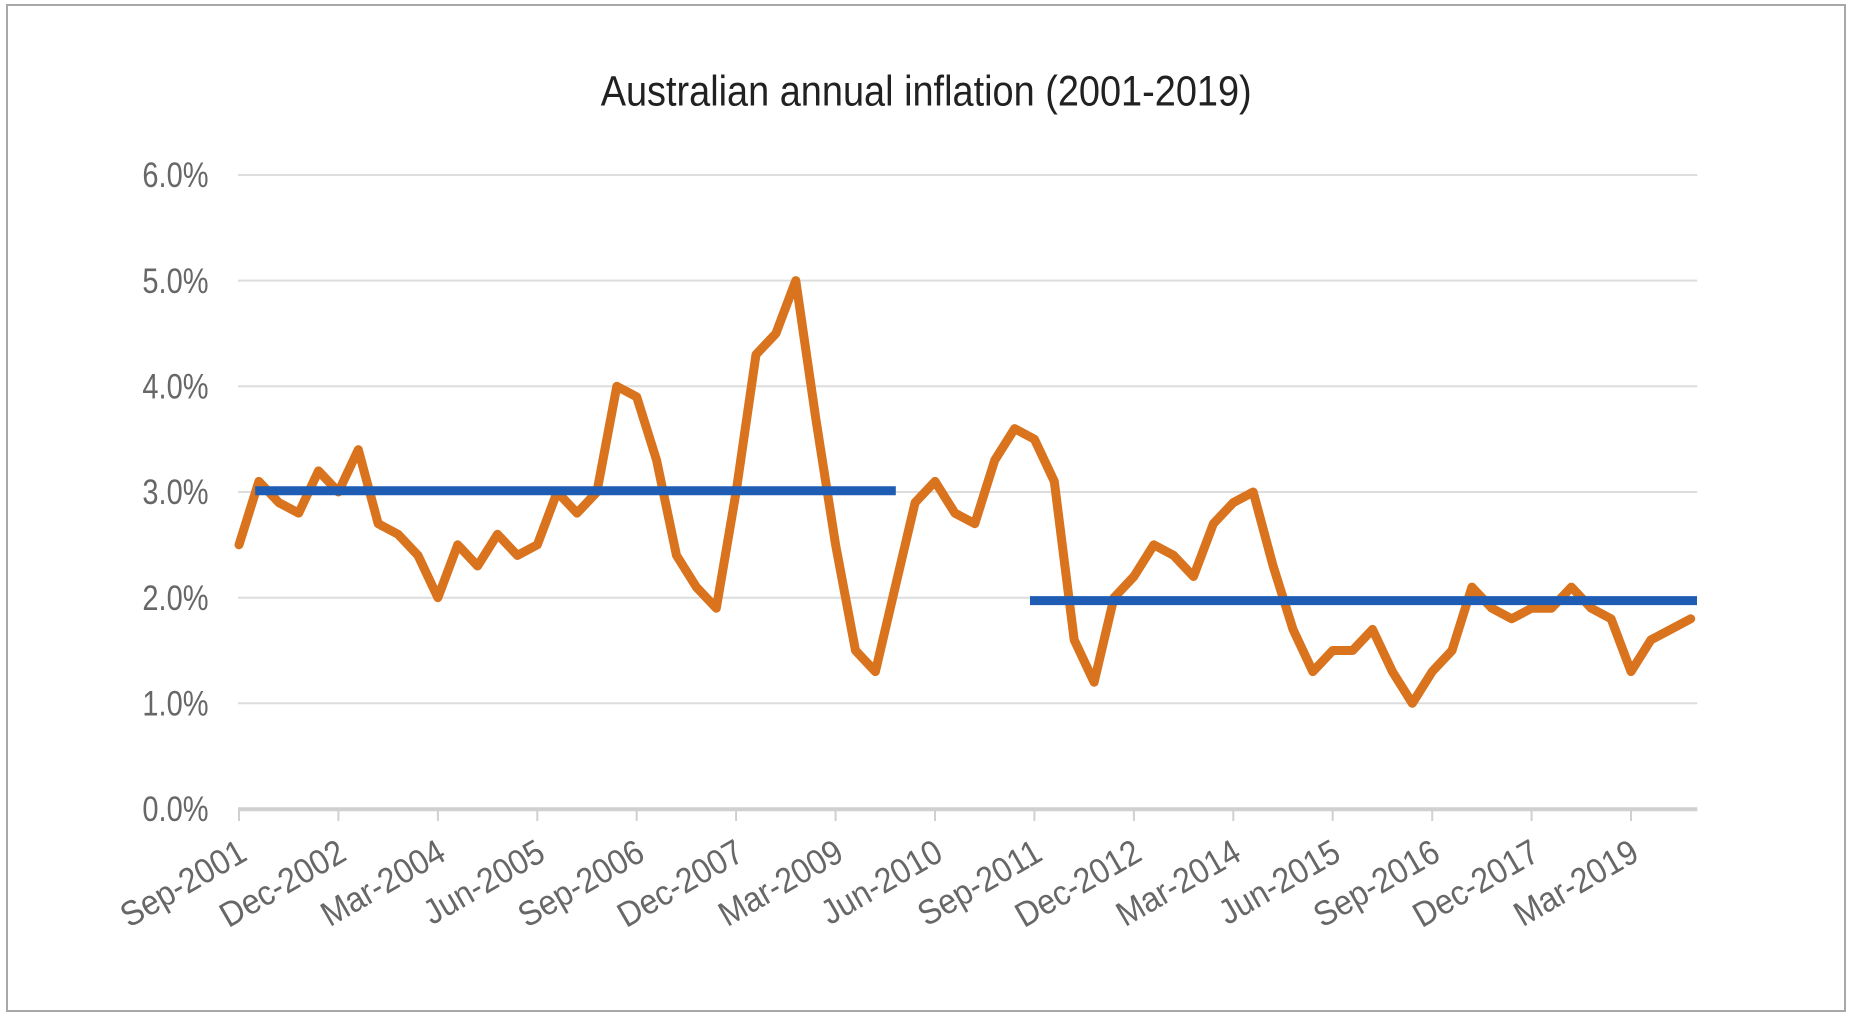 This screenshot has height=1020, width=1856. Describe the element at coordinates (175, 281) in the screenshot. I see `svg-text: 5.0%` at that location.